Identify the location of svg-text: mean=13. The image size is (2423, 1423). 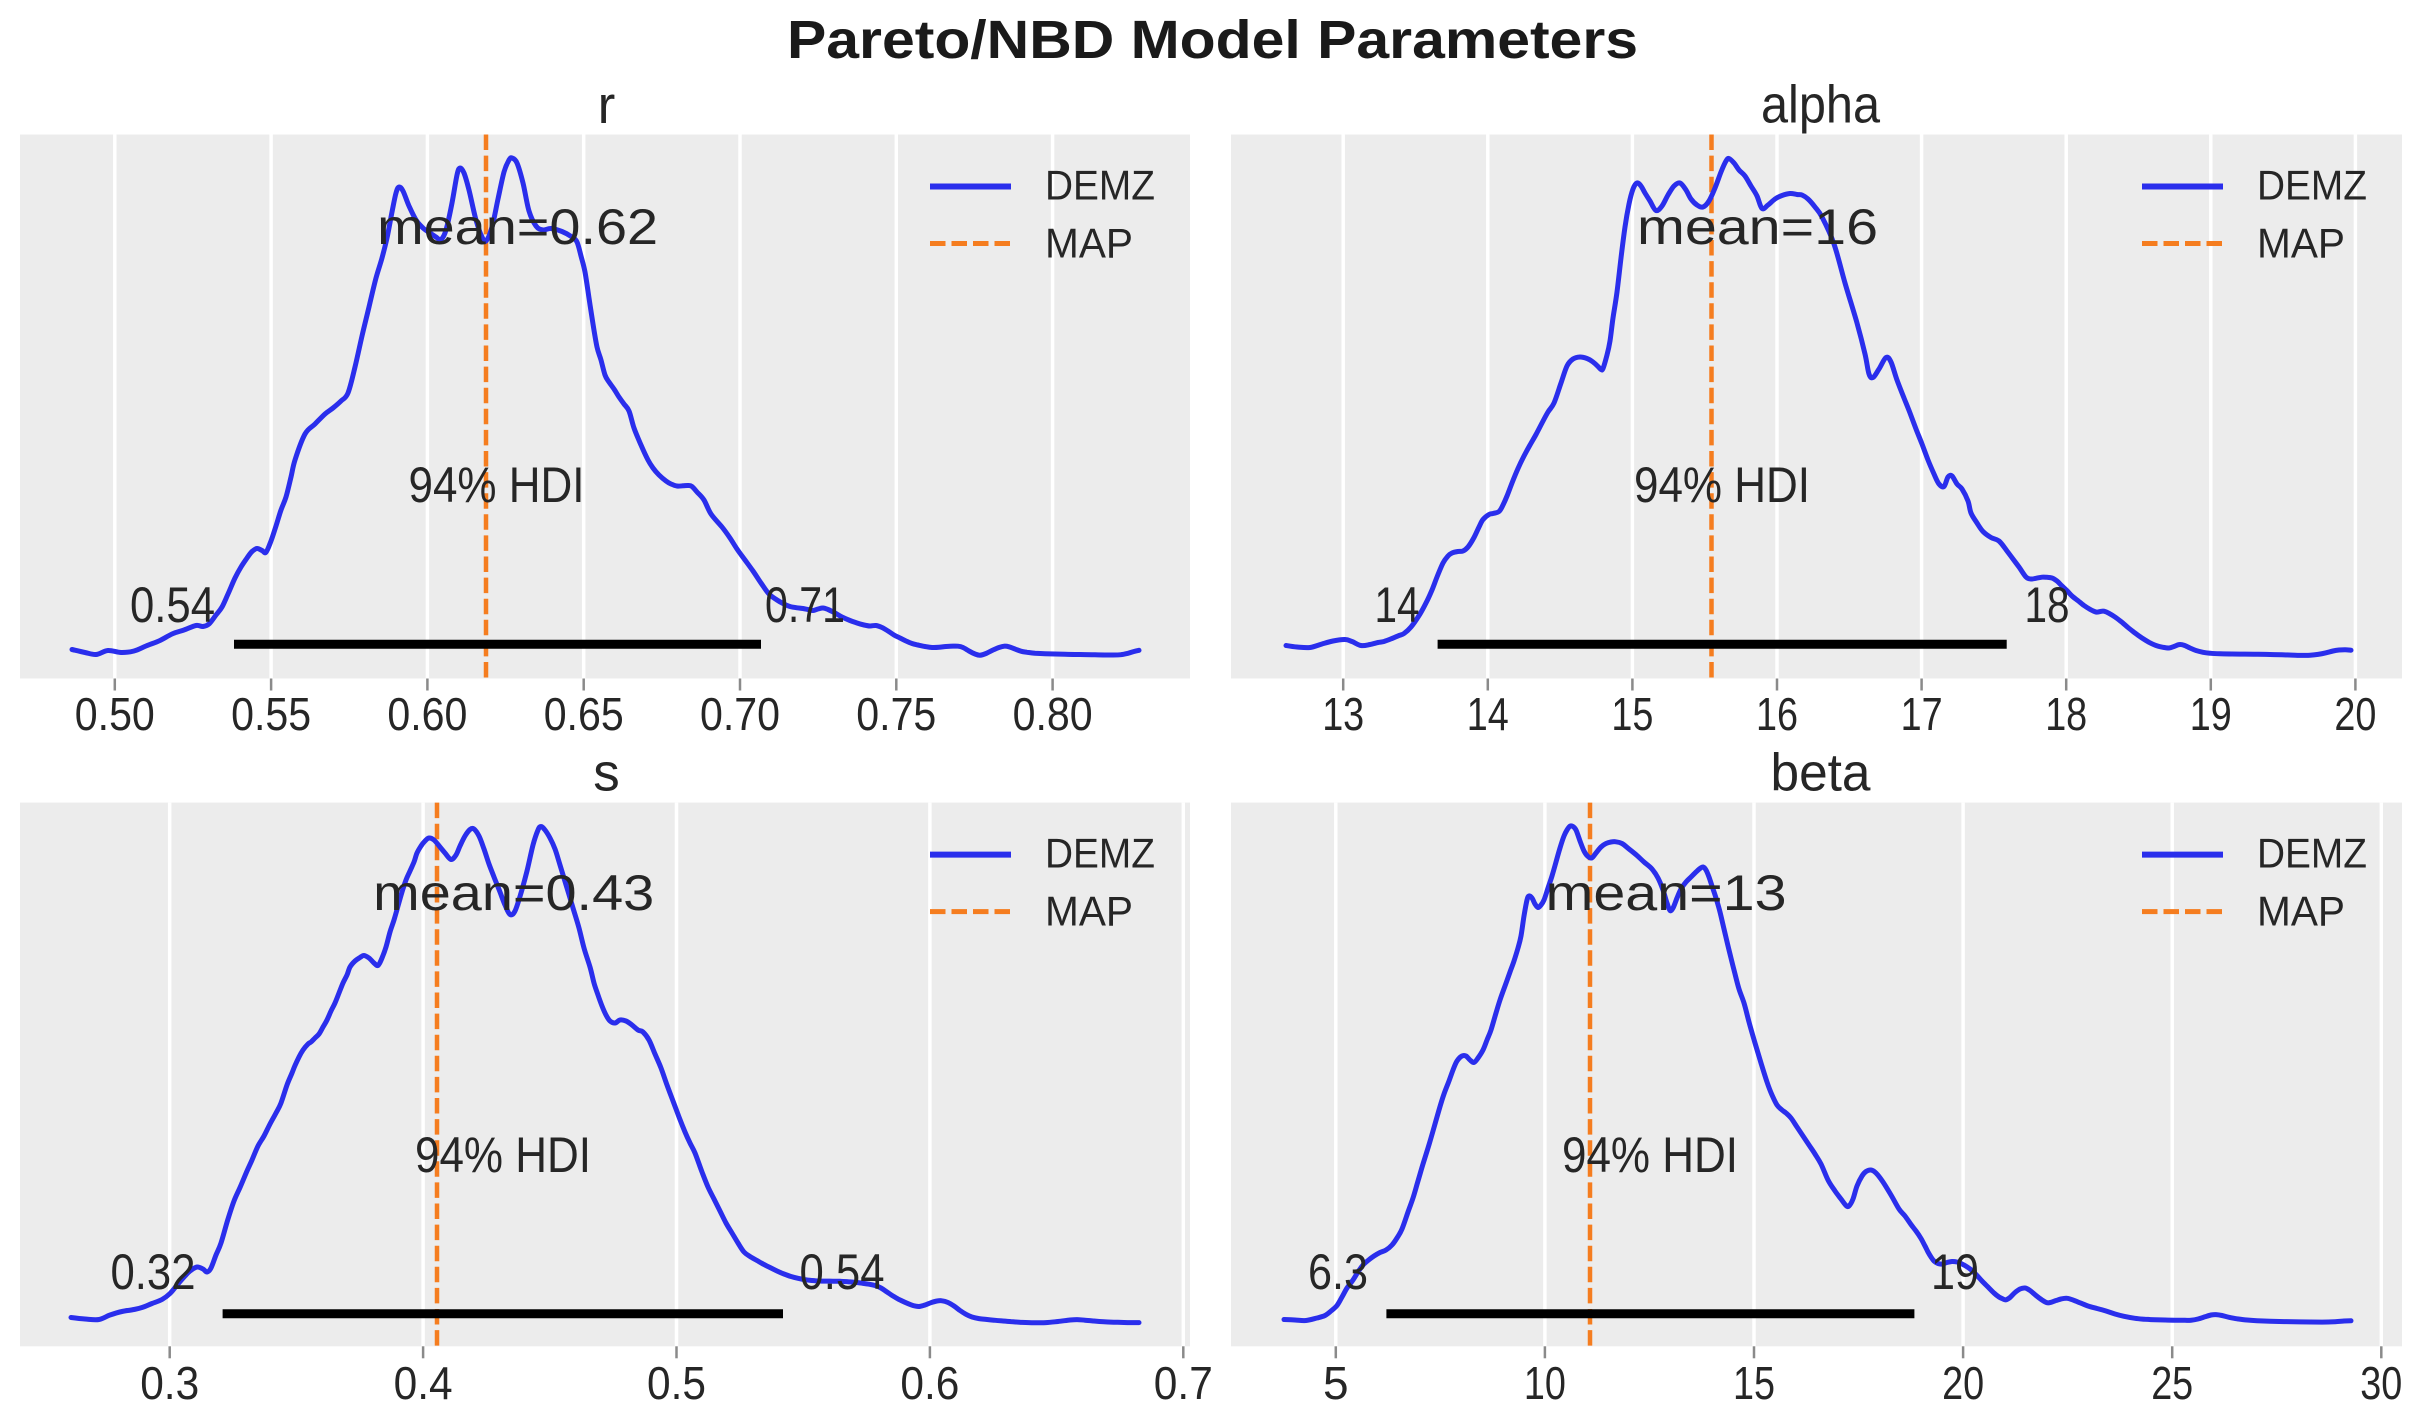
(1666, 893).